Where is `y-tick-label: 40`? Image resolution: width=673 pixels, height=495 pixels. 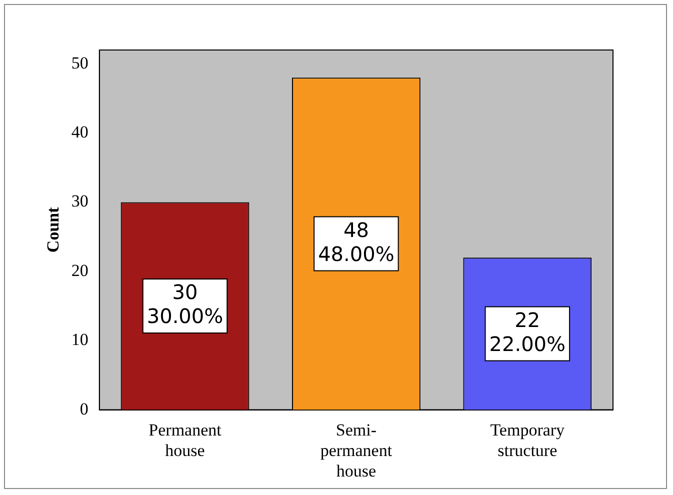
y-tick-label: 40 is located at coordinates (79, 132).